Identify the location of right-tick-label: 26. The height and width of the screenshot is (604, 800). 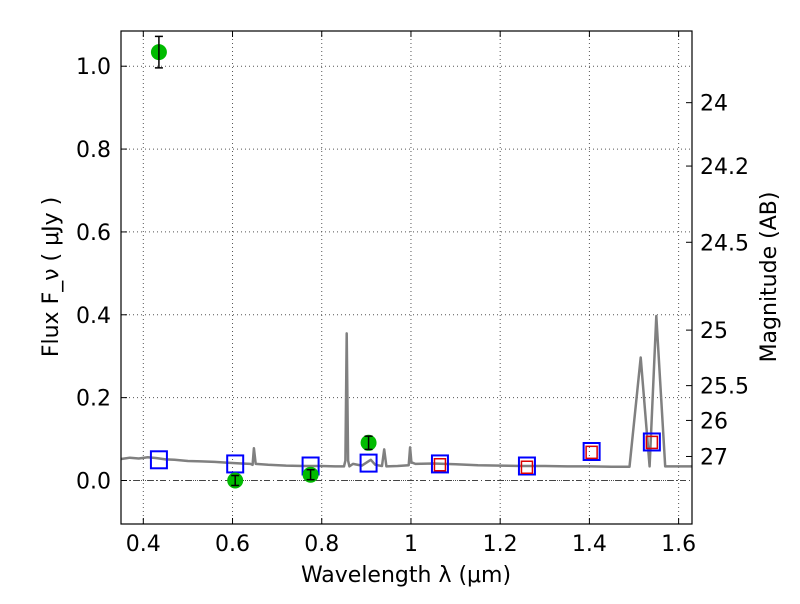
(714, 421).